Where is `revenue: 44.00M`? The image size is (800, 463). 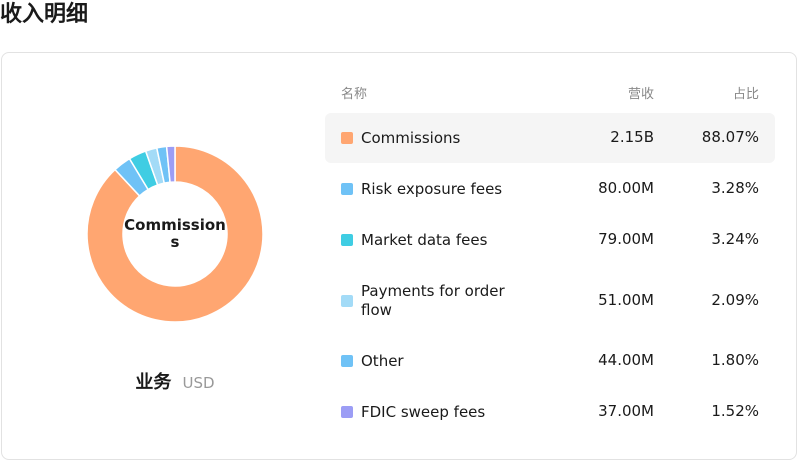 revenue: 44.00M is located at coordinates (626, 360).